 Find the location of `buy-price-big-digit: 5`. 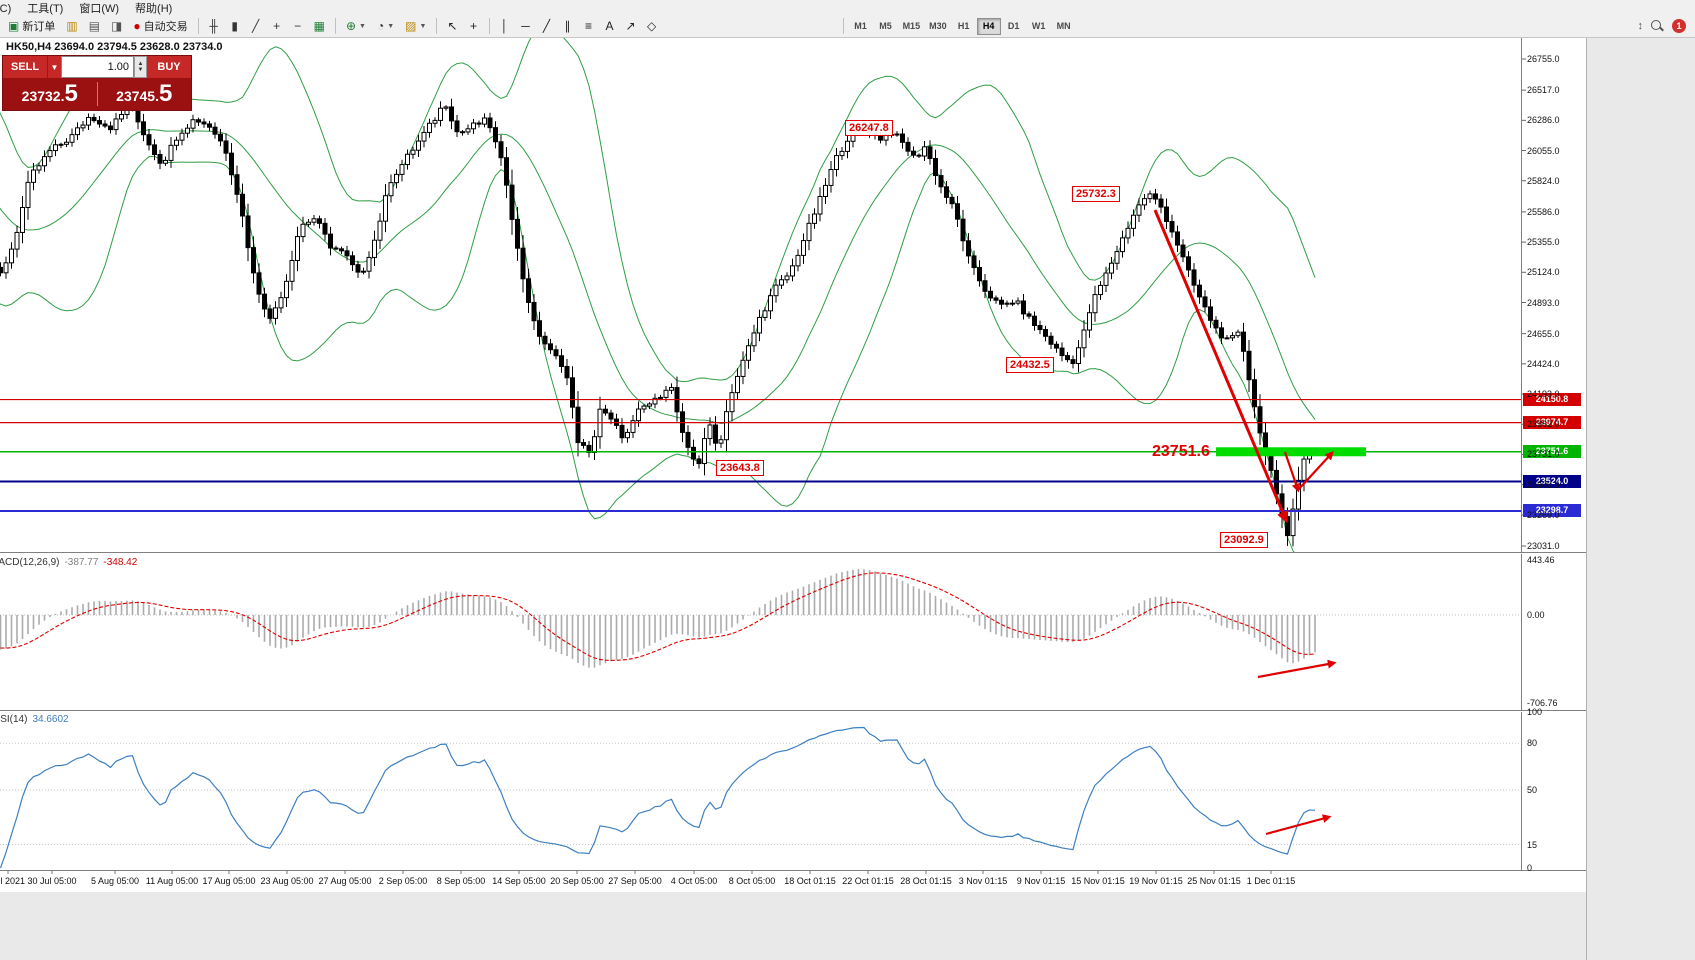

buy-price-big-digit: 5 is located at coordinates (165, 93).